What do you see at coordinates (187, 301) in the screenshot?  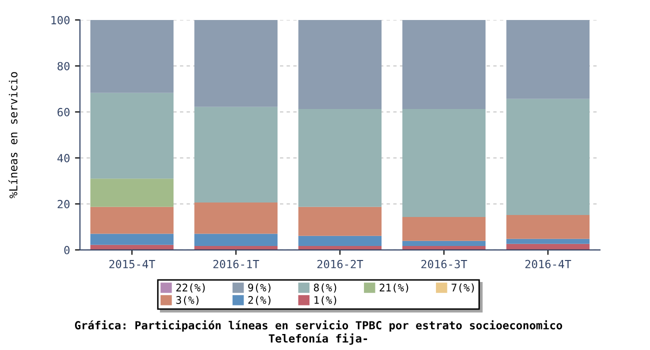 I see `legend-label: 3(%)` at bounding box center [187, 301].